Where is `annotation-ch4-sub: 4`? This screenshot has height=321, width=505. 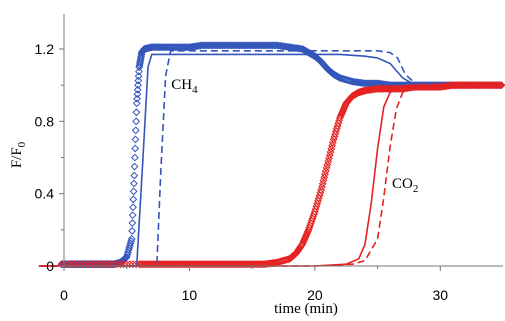
annotation-ch4-sub: 4 is located at coordinates (195, 90).